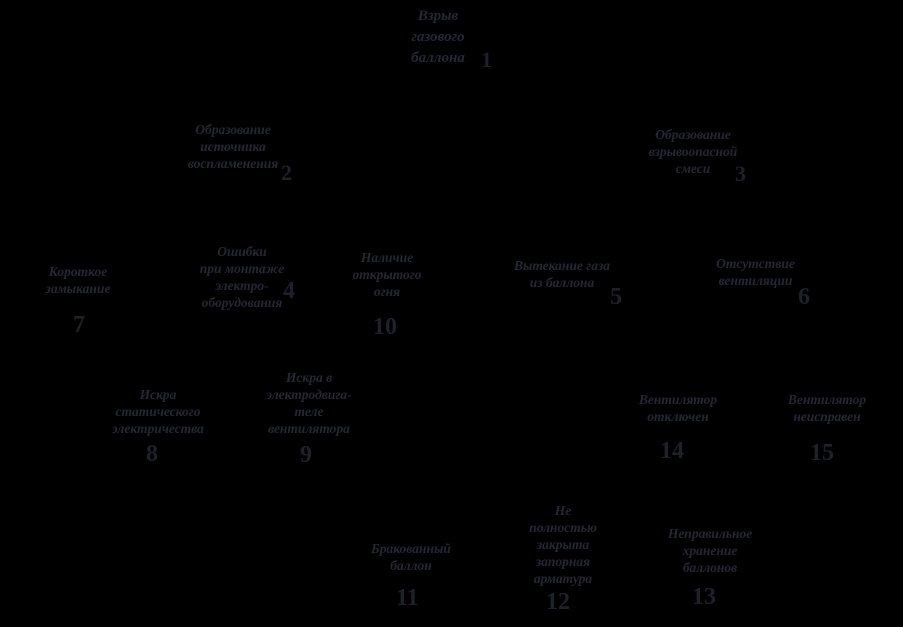 The height and width of the screenshot is (627, 903). Describe the element at coordinates (152, 454) in the screenshot. I see `node-number: 8` at that location.